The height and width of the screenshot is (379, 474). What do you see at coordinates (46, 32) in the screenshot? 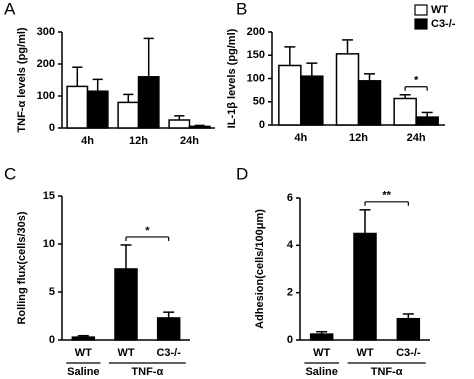
I see `y-tick-label: 300` at bounding box center [46, 32].